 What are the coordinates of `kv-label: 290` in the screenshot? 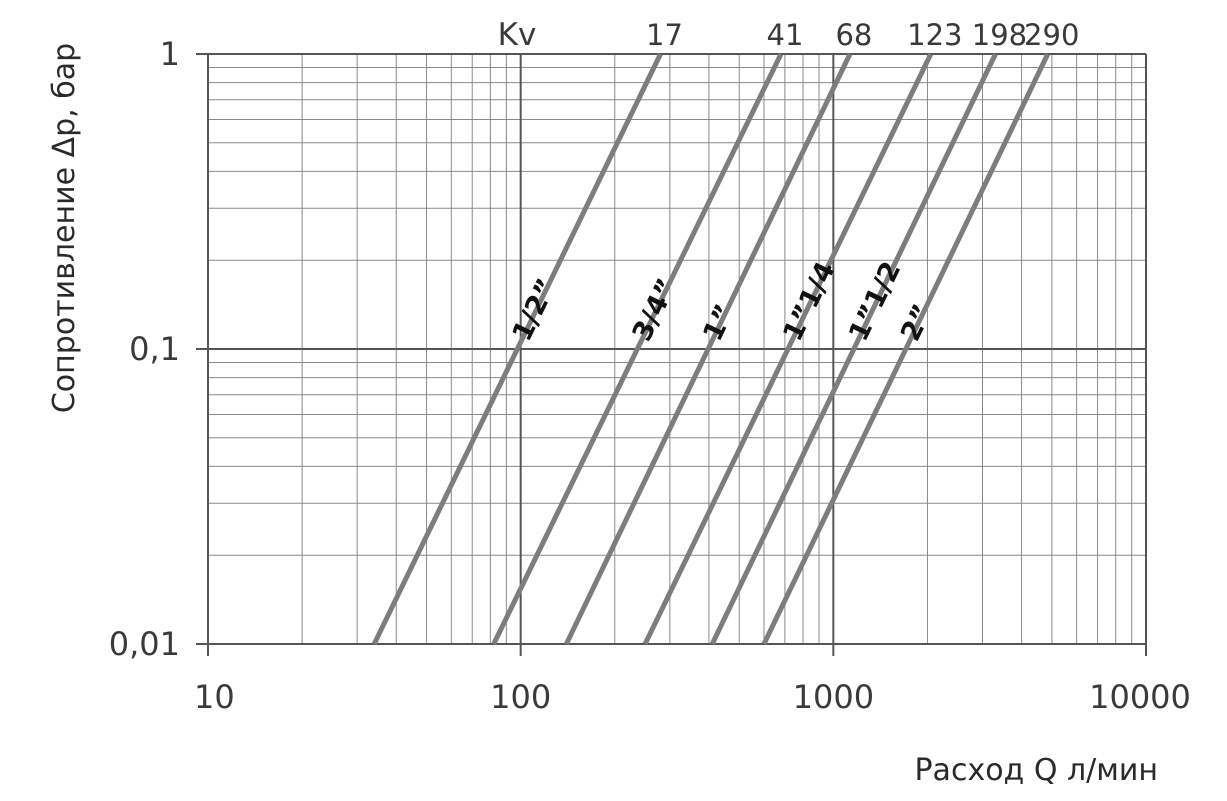 It's located at (1051, 35).